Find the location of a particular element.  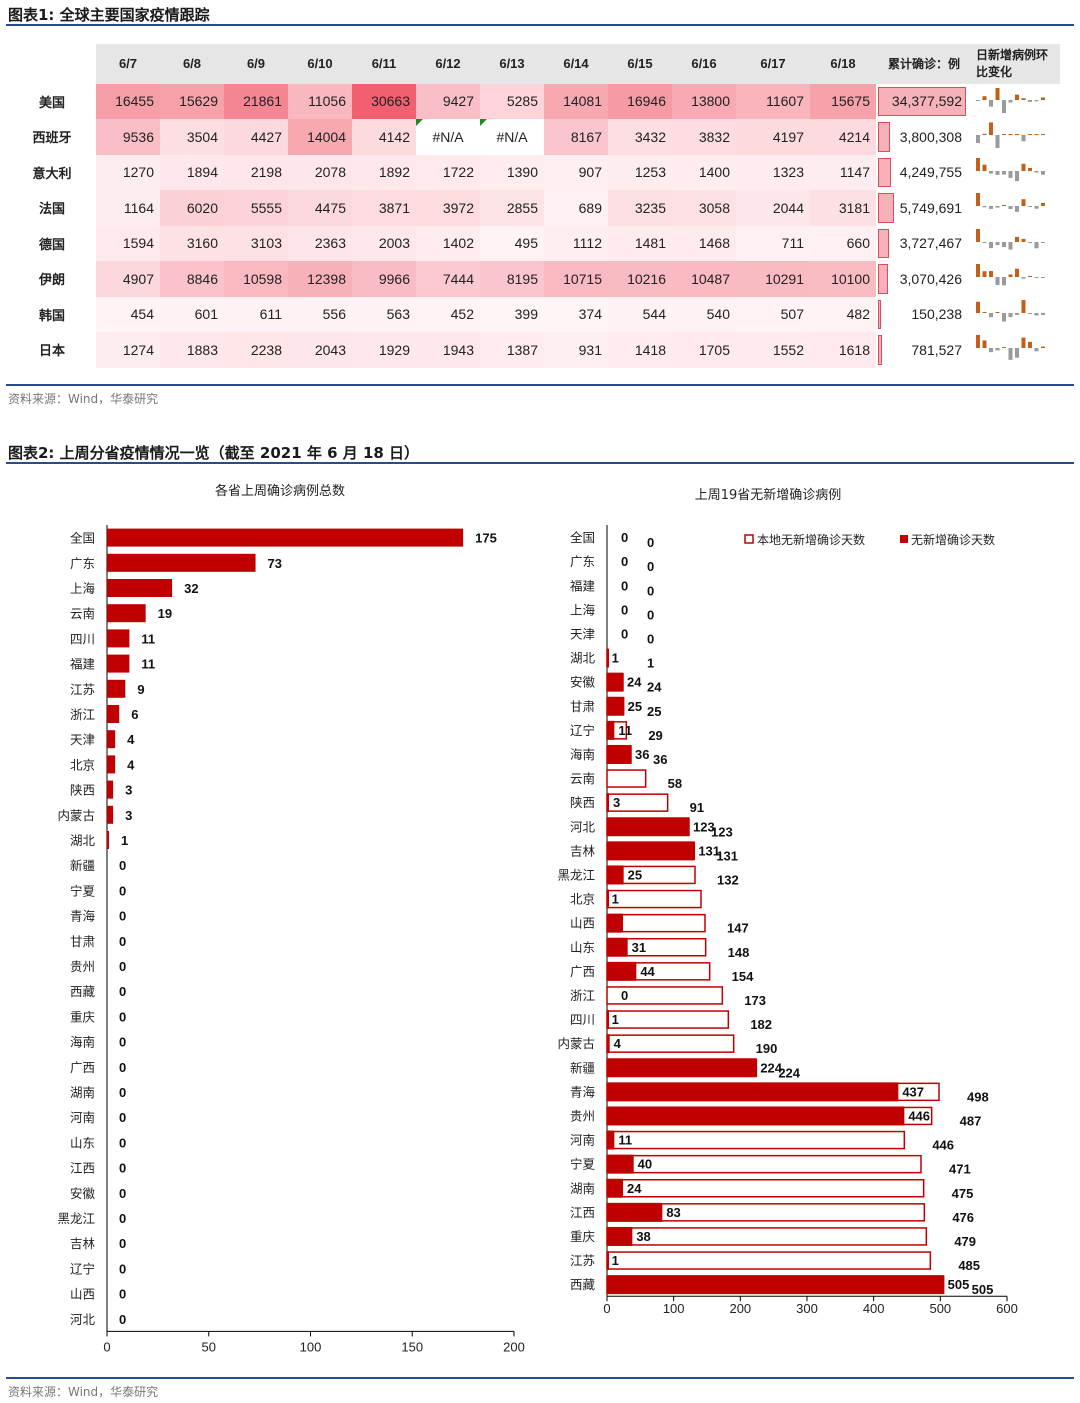

daily-cases-cell: 6020 is located at coordinates (192, 208).